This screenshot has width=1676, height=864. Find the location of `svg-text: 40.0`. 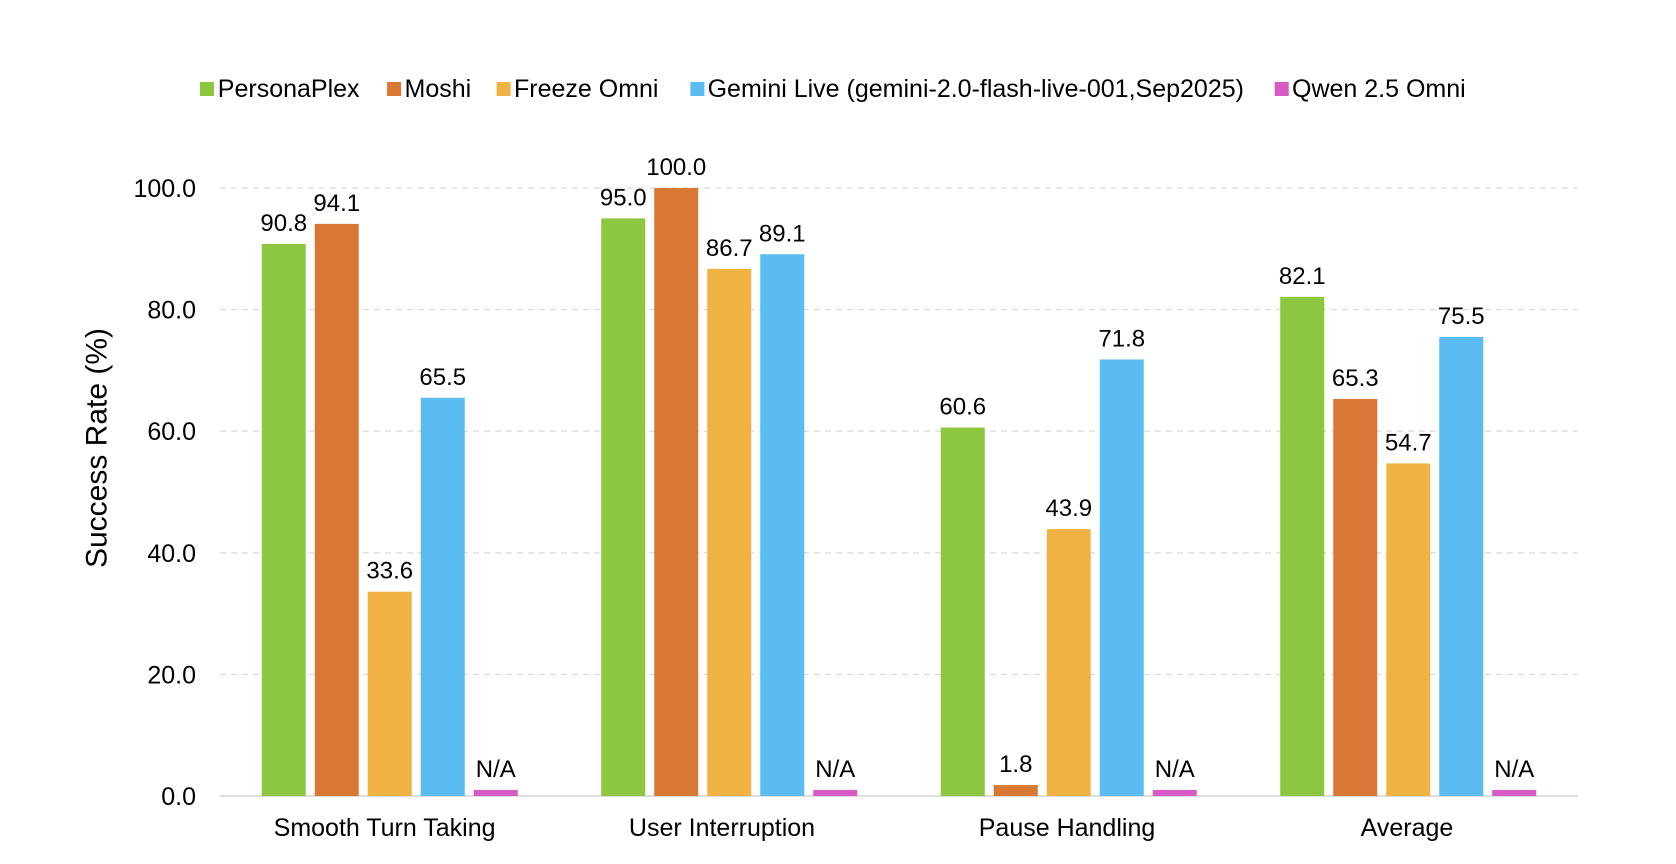

svg-text: 40.0 is located at coordinates (171, 554).